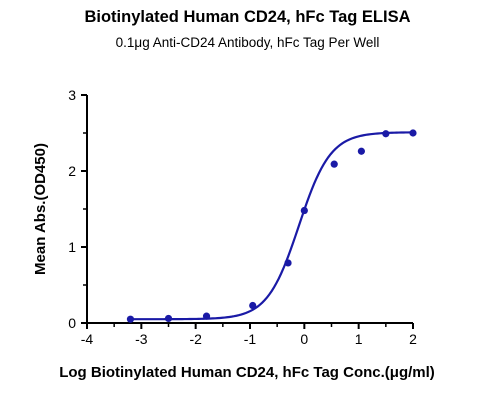 The image size is (495, 400). Describe the element at coordinates (195, 339) in the screenshot. I see `x-tick-label: -2` at that location.